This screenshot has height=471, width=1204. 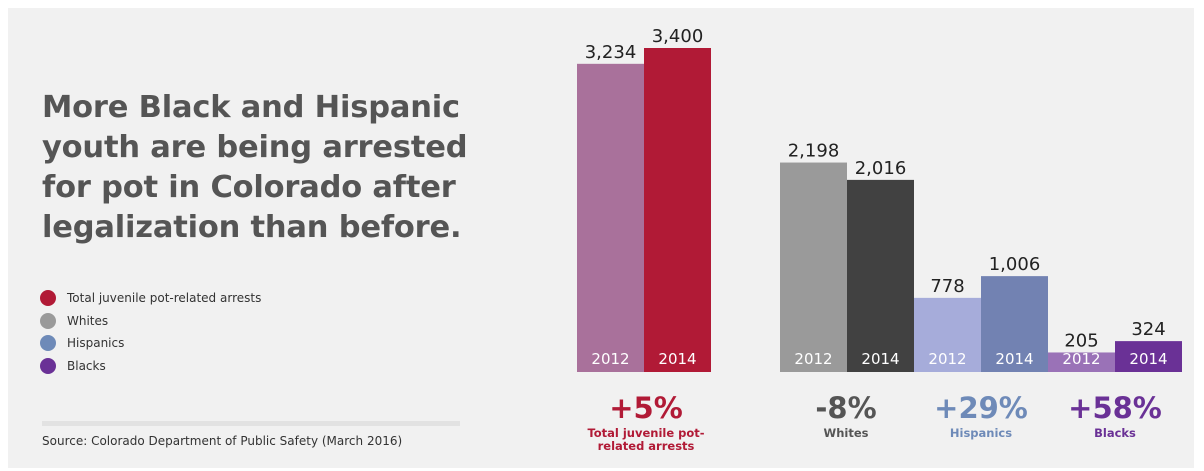 I want to click on bar-2-2014, so click(x=1014, y=324).